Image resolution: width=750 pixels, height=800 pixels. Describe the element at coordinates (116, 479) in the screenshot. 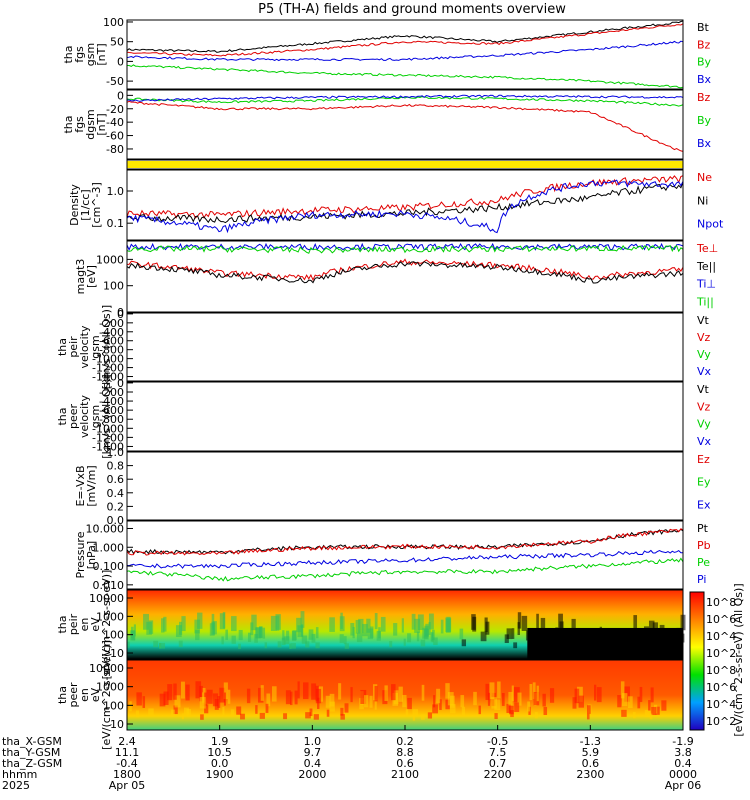

I see `y-tick-label: 0.6` at that location.